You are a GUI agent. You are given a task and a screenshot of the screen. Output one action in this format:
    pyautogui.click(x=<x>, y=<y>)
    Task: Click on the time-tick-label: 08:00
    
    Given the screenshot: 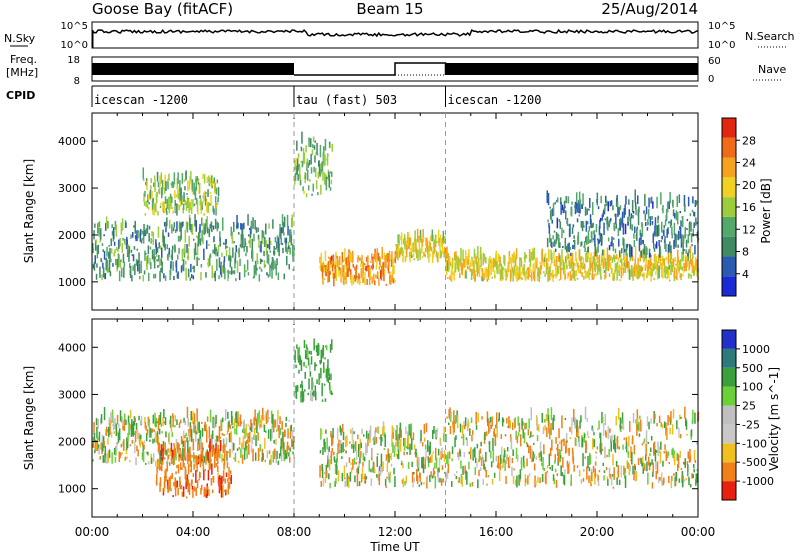 What is the action you would take?
    pyautogui.click(x=294, y=532)
    